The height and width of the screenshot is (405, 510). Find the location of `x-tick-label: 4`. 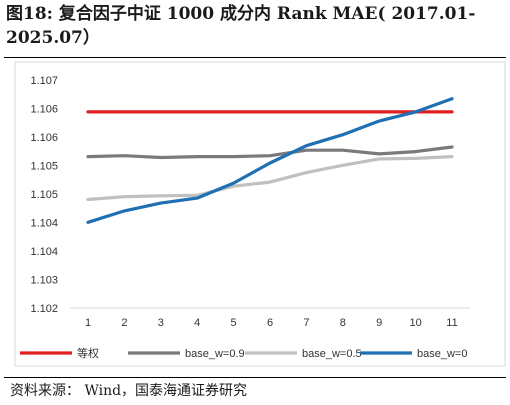

x-tick-label: 4 is located at coordinates (197, 323).